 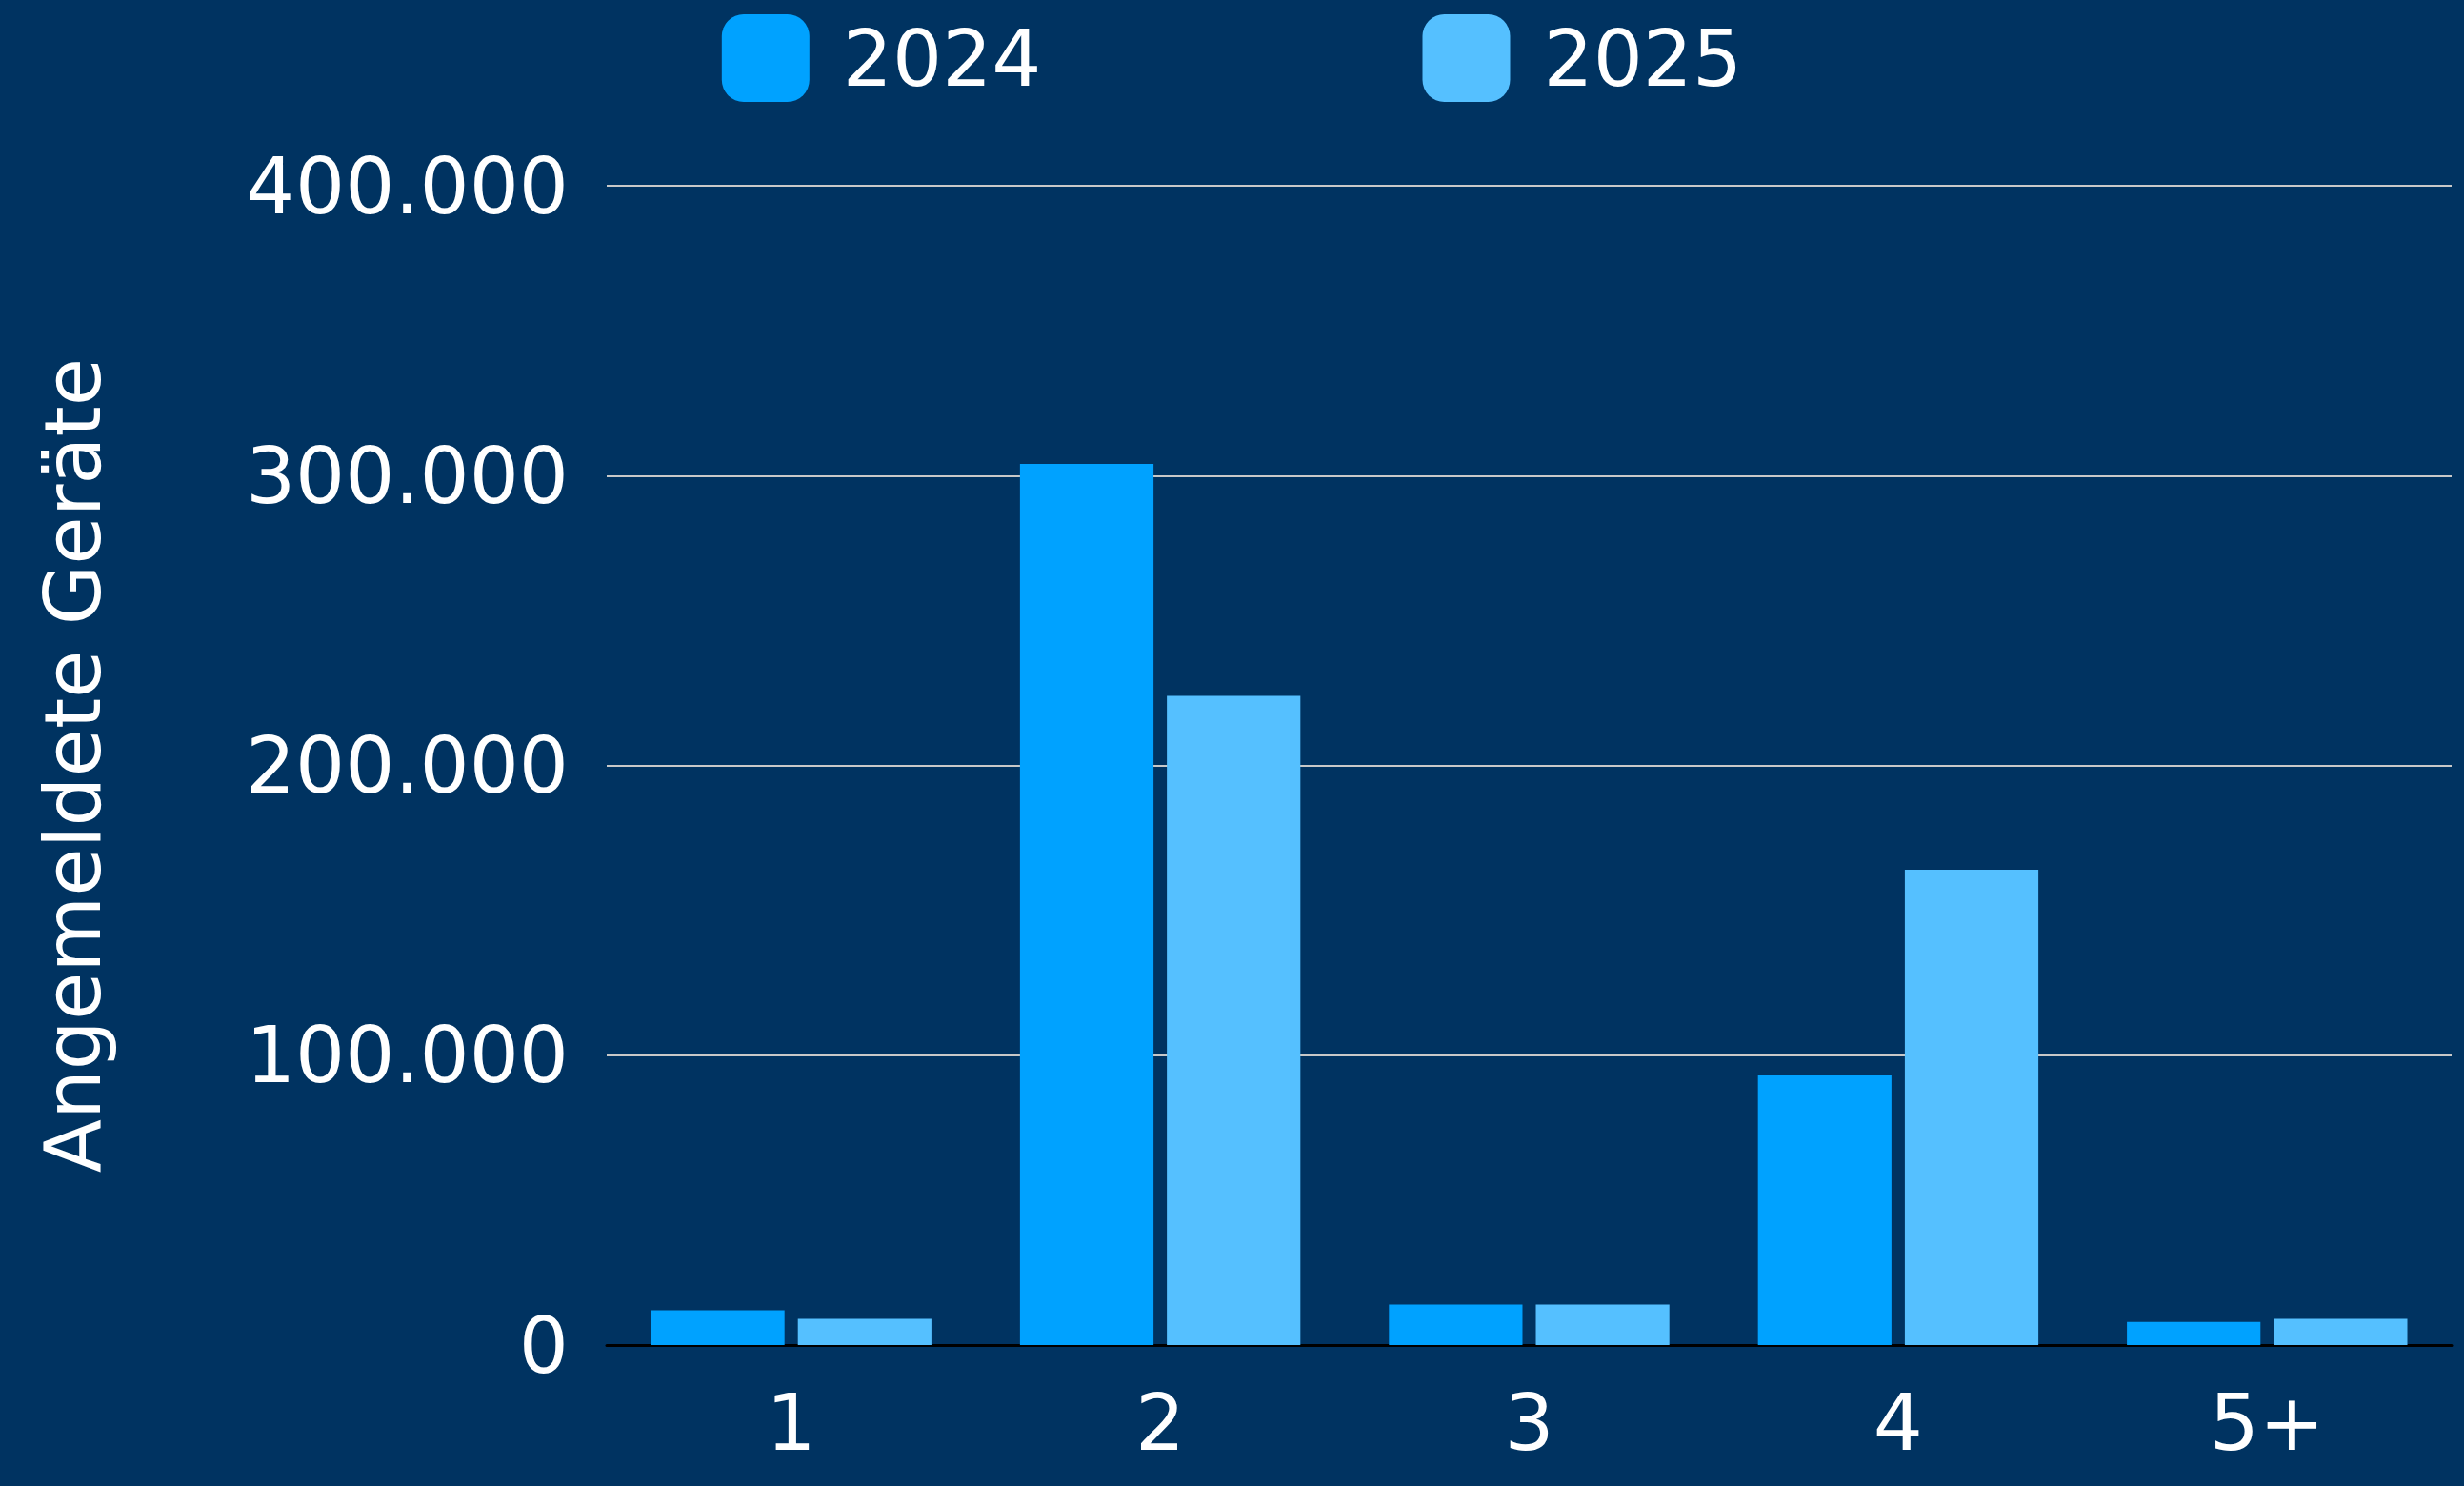 I want to click on y-tick-label: 0, so click(x=543, y=1345).